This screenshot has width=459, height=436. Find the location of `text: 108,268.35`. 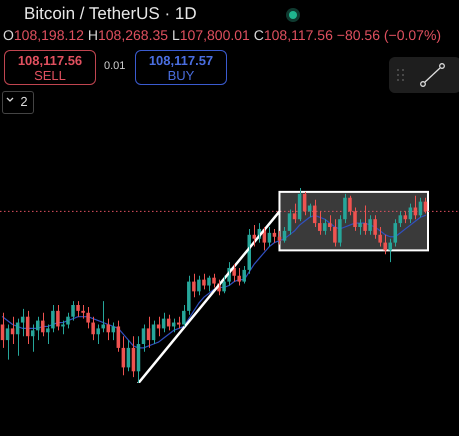

text: 108,268.35 is located at coordinates (134, 35).